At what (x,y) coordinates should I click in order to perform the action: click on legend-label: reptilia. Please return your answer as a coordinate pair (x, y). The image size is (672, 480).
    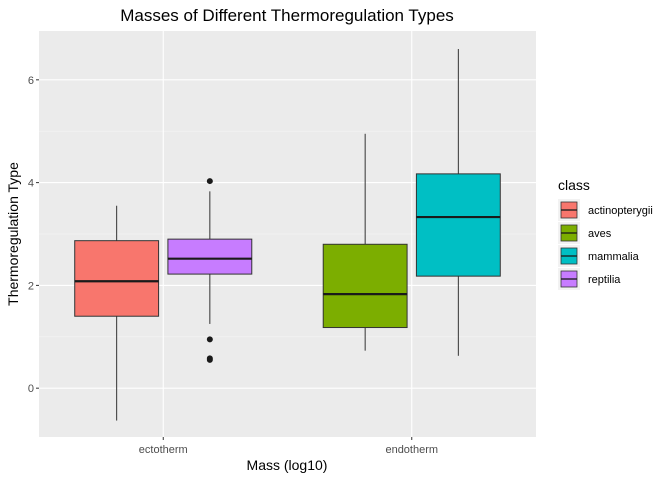
    Looking at the image, I should click on (604, 280).